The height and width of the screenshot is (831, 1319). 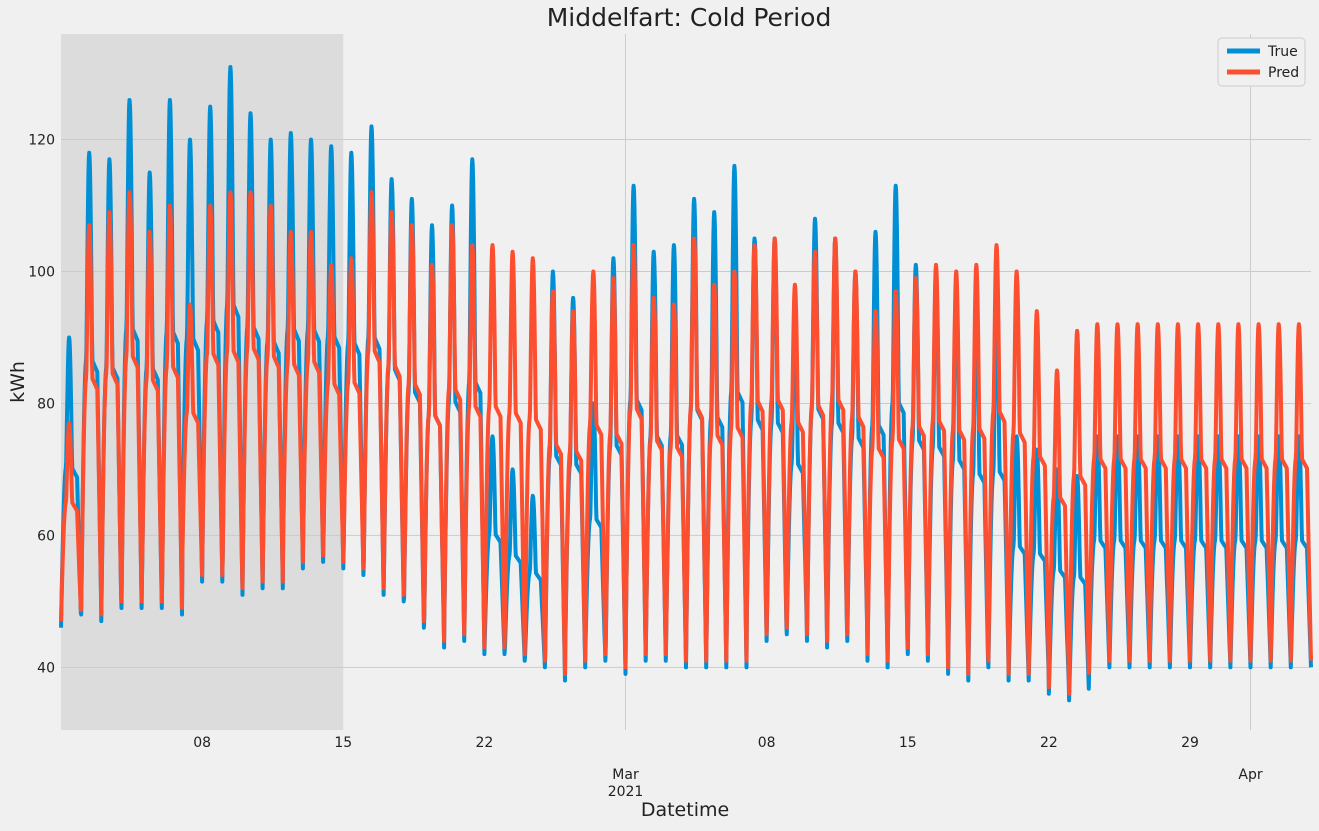 I want to click on legend: True Pred, so click(x=1261, y=62).